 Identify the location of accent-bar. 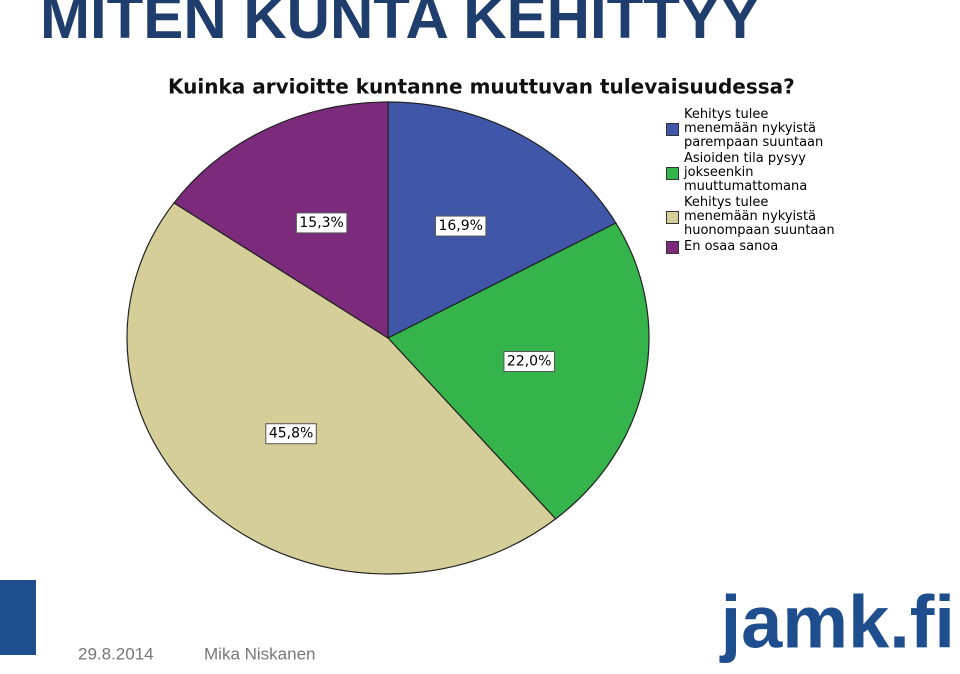
(18, 617).